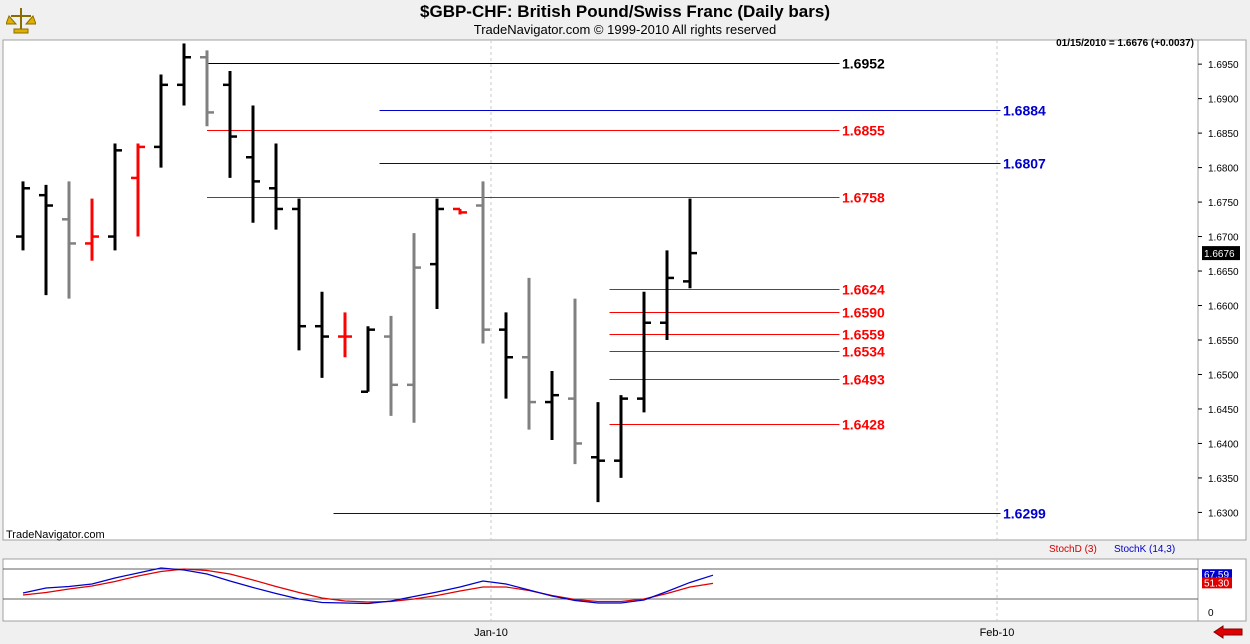 This screenshot has width=1250, height=644. I want to click on stochastic-panel, so click(600, 590).